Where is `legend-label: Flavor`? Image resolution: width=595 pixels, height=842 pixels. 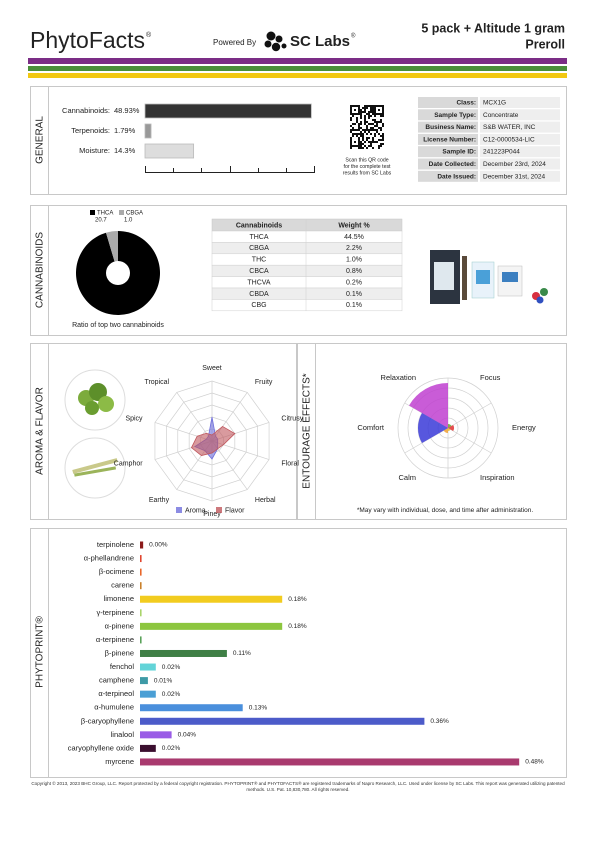
legend-label: Flavor is located at coordinates (235, 510).